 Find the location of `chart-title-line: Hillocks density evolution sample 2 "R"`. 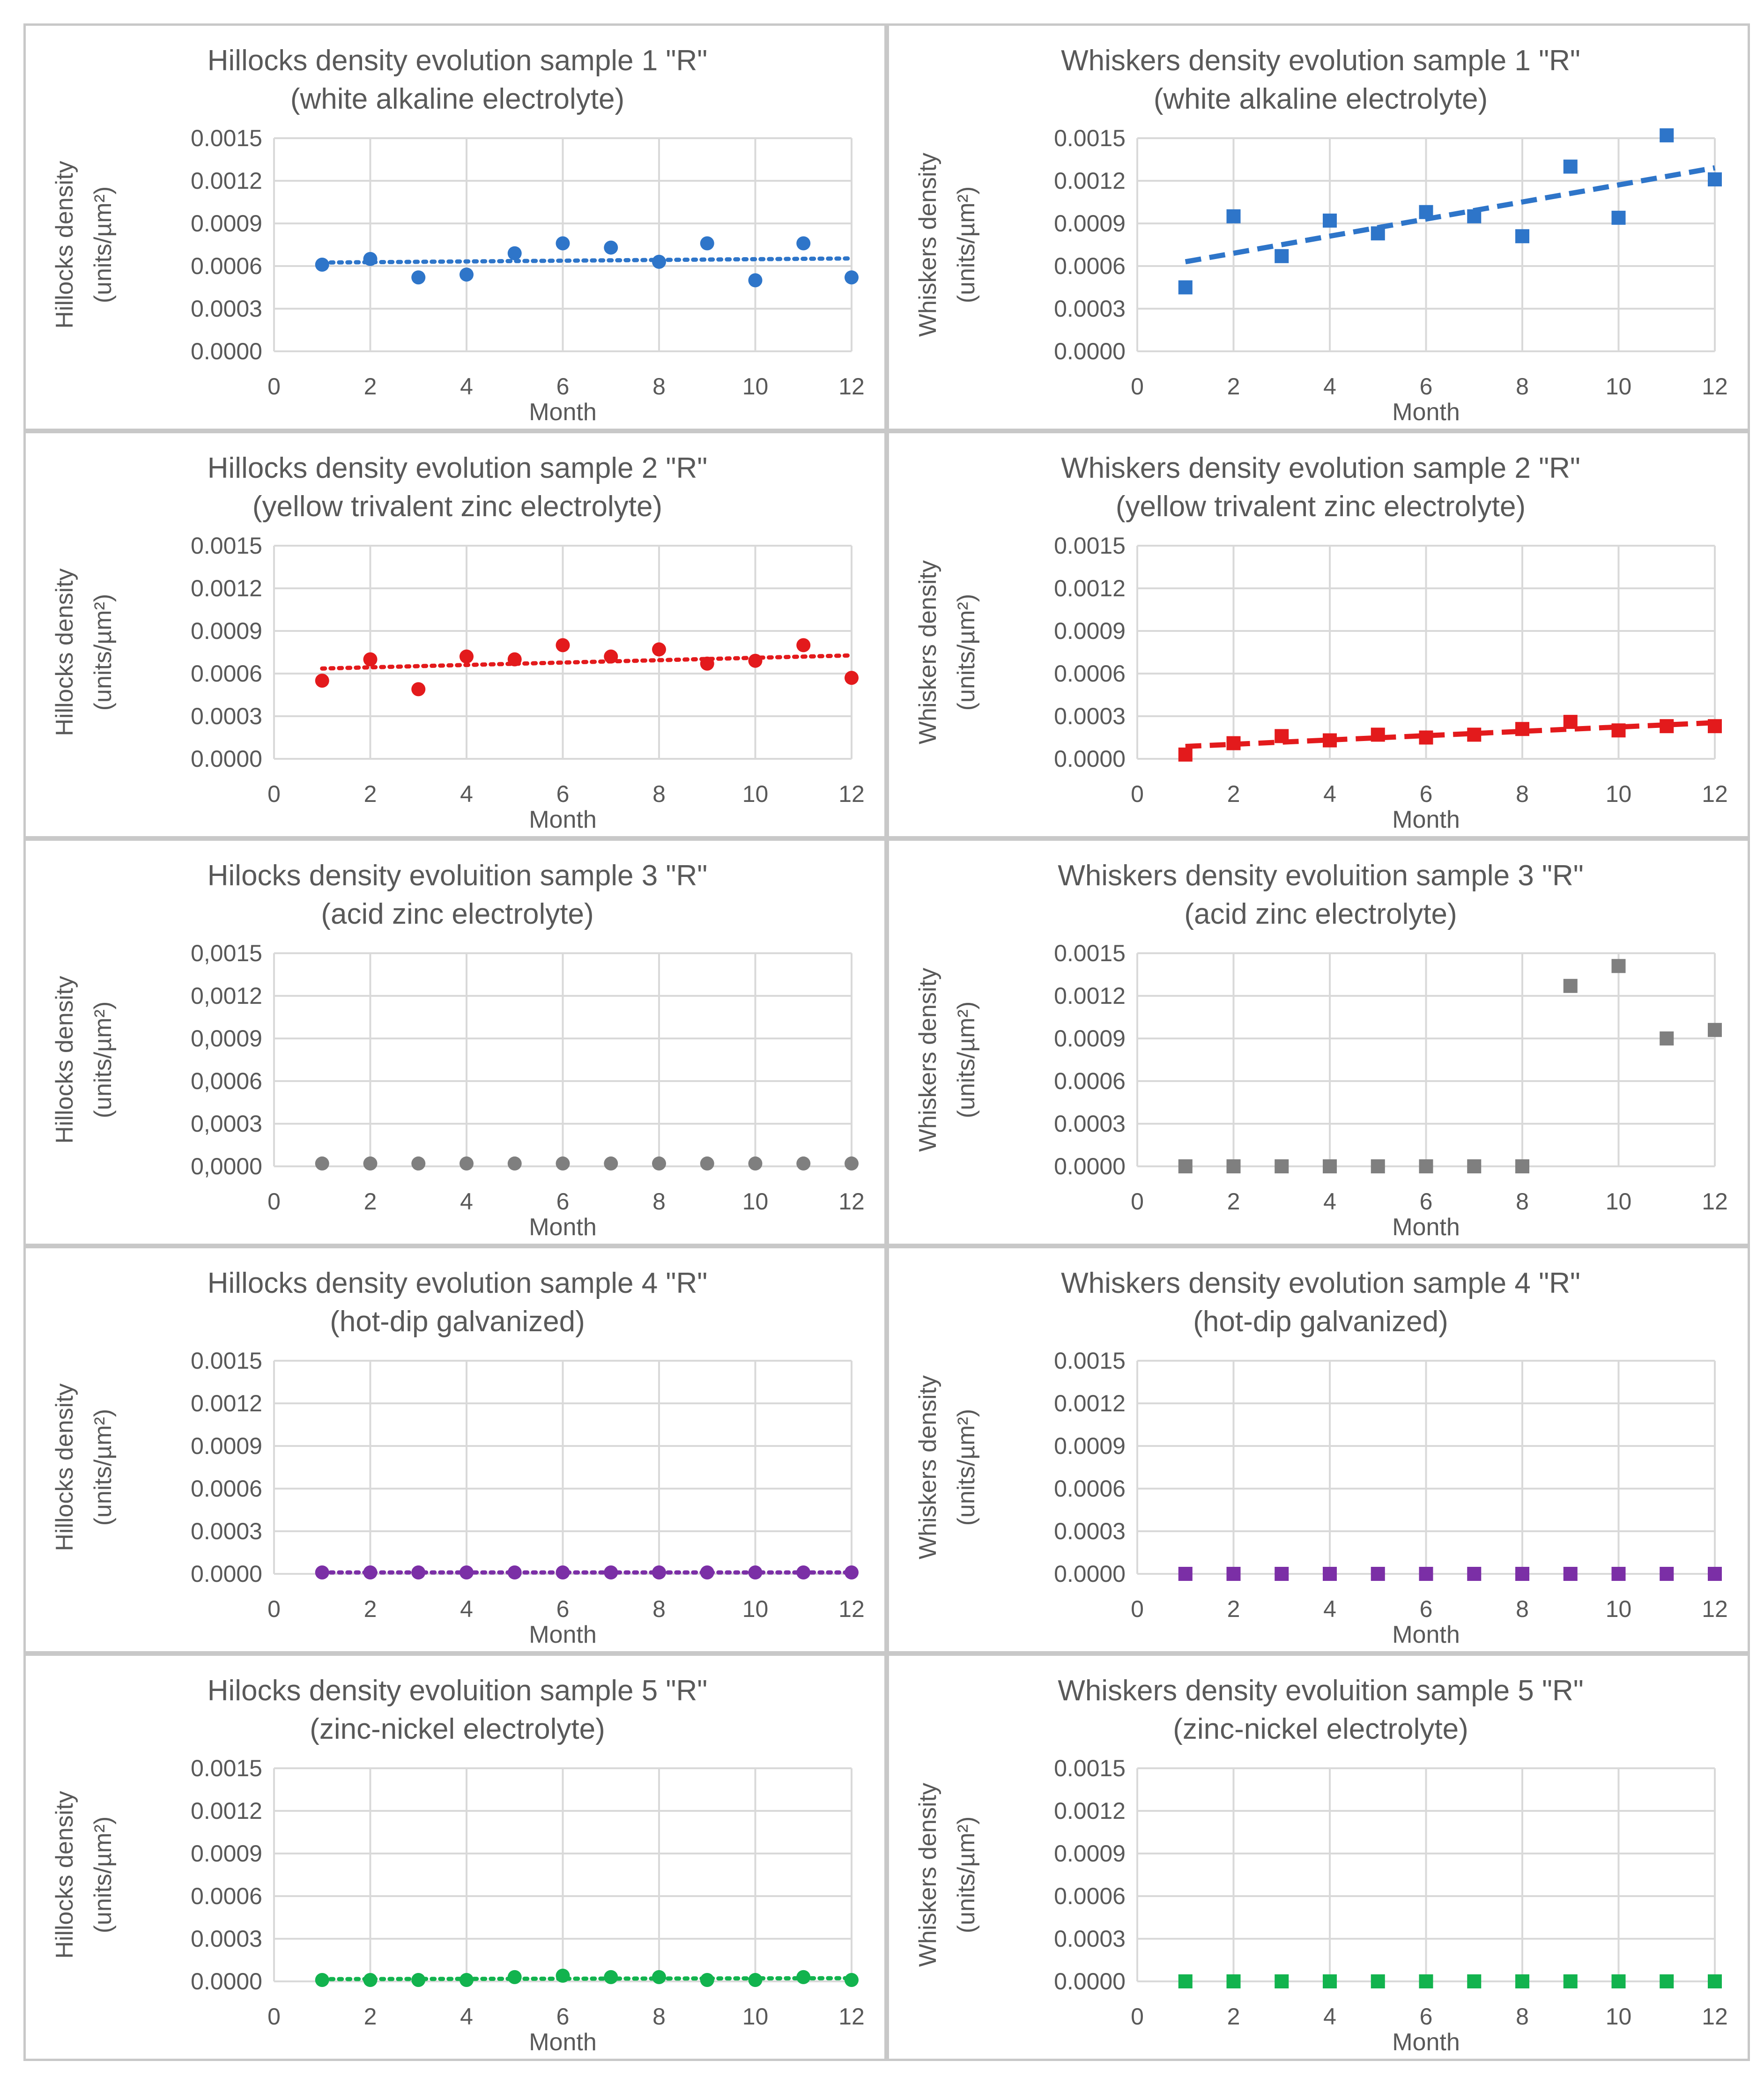

chart-title-line: Hillocks density evolution sample 2 "R" is located at coordinates (457, 468).